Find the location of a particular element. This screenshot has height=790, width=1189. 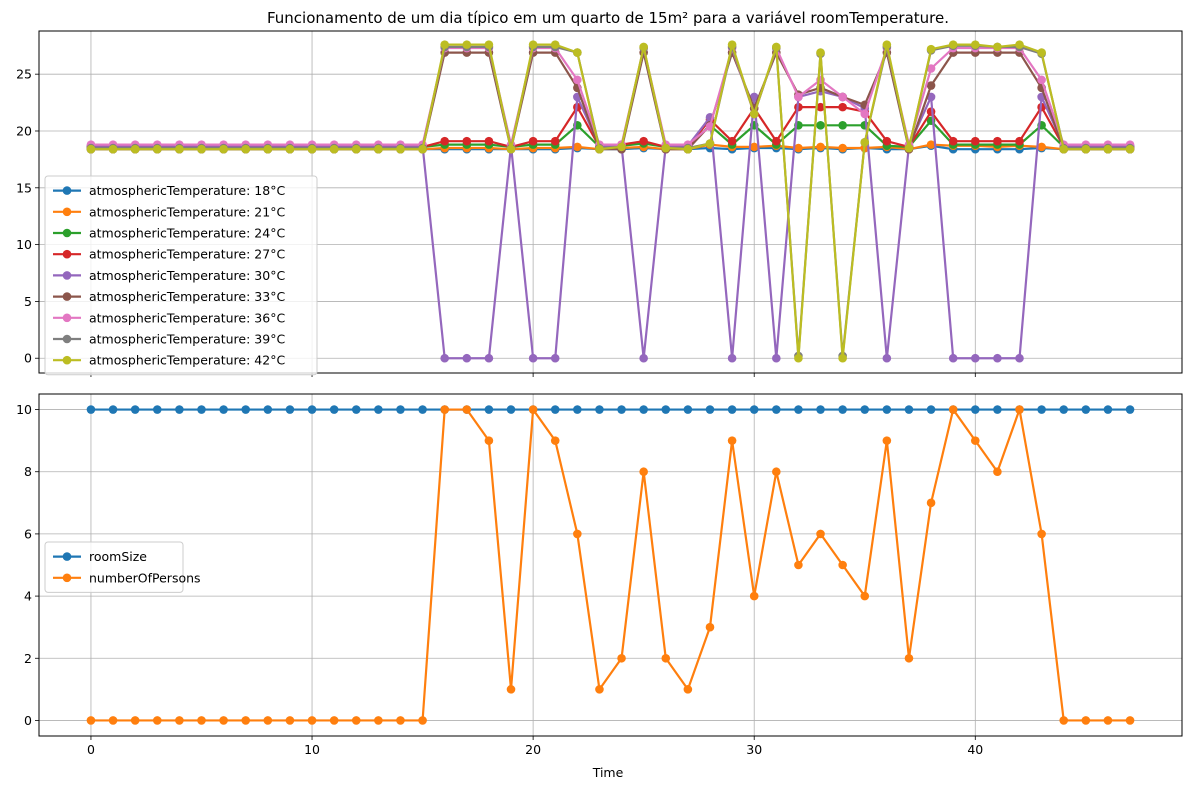

legend-item: roomSize is located at coordinates (100, 556).